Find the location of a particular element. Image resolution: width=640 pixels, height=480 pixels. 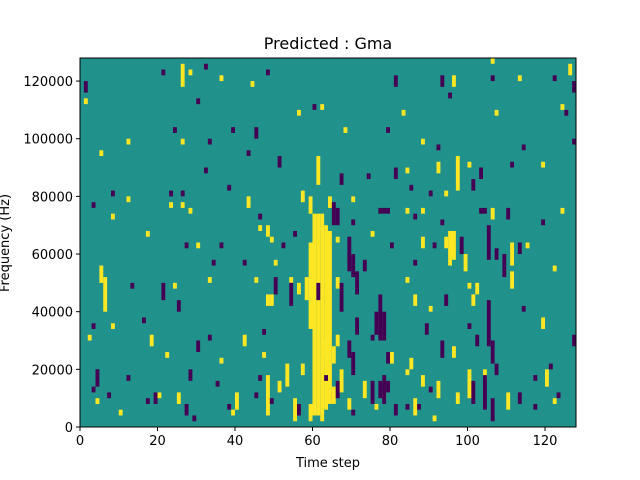

y-tick-label: 80000 is located at coordinates (52, 197).